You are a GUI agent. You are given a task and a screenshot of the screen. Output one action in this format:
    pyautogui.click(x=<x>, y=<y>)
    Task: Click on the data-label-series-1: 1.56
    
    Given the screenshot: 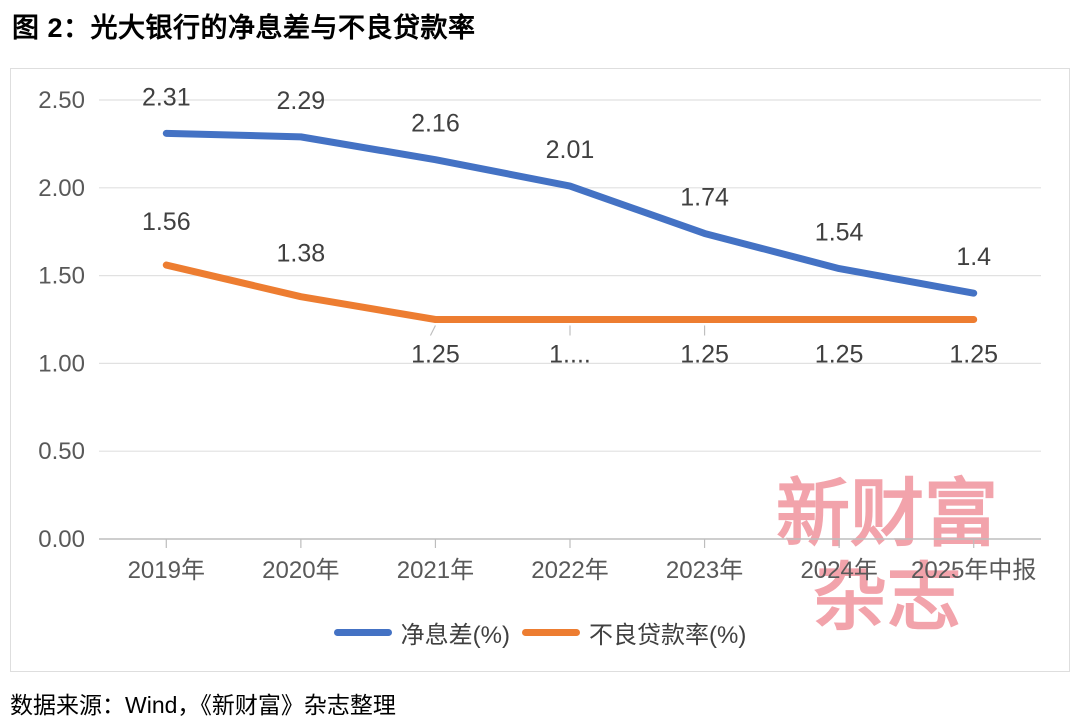 What is the action you would take?
    pyautogui.click(x=166, y=222)
    